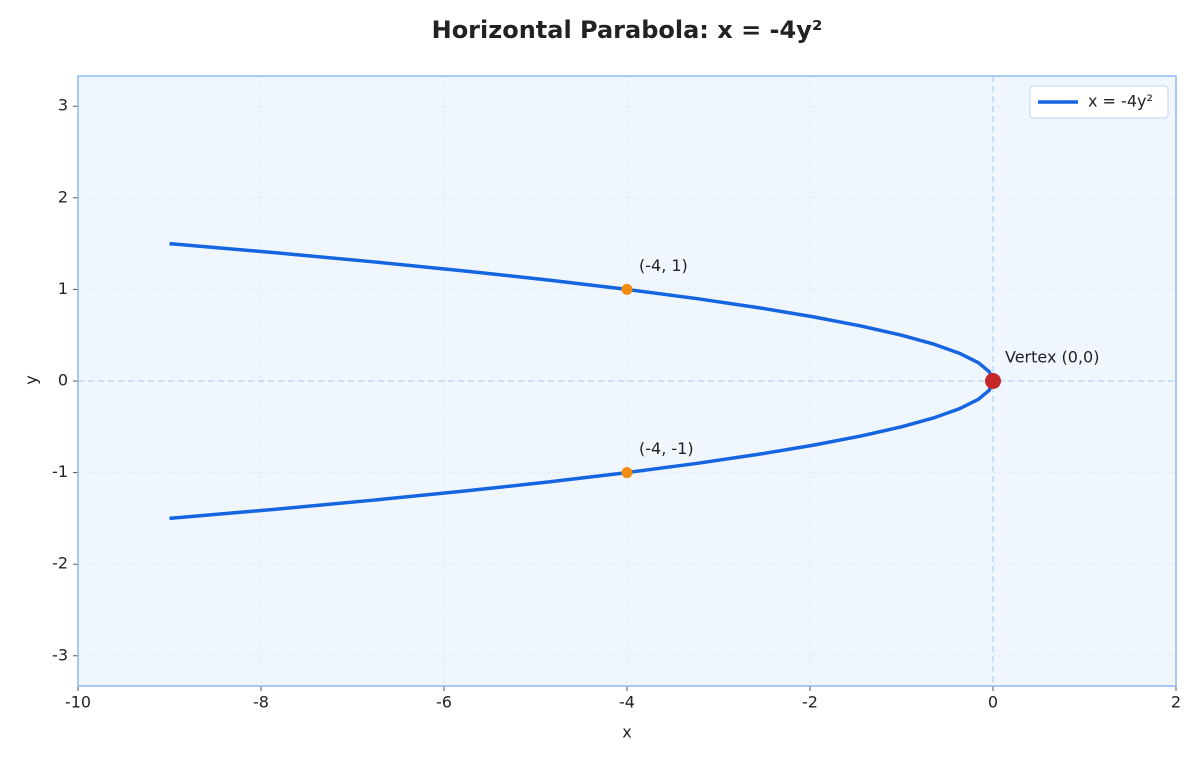 The width and height of the screenshot is (1200, 762). Describe the element at coordinates (444, 702) in the screenshot. I see `x-tick-label: -6` at that location.